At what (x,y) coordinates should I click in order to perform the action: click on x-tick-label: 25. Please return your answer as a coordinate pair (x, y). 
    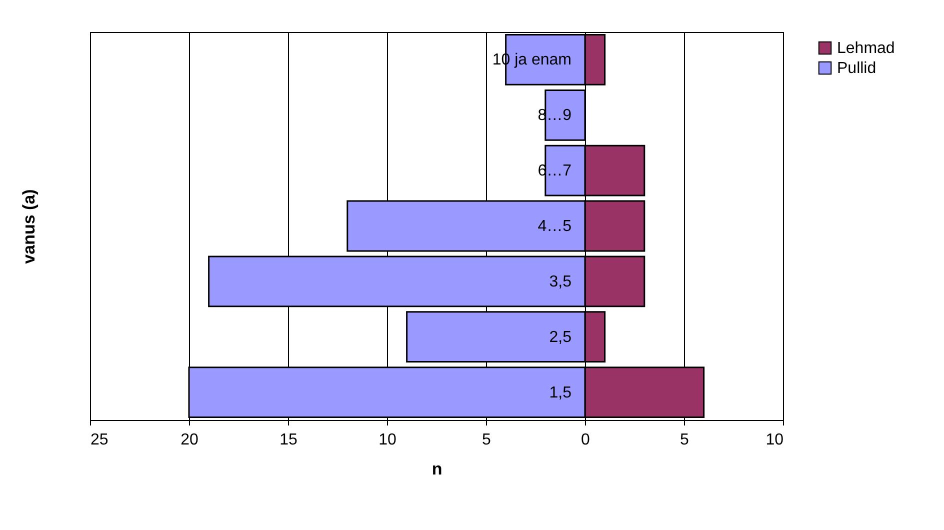
    Looking at the image, I should click on (99, 440).